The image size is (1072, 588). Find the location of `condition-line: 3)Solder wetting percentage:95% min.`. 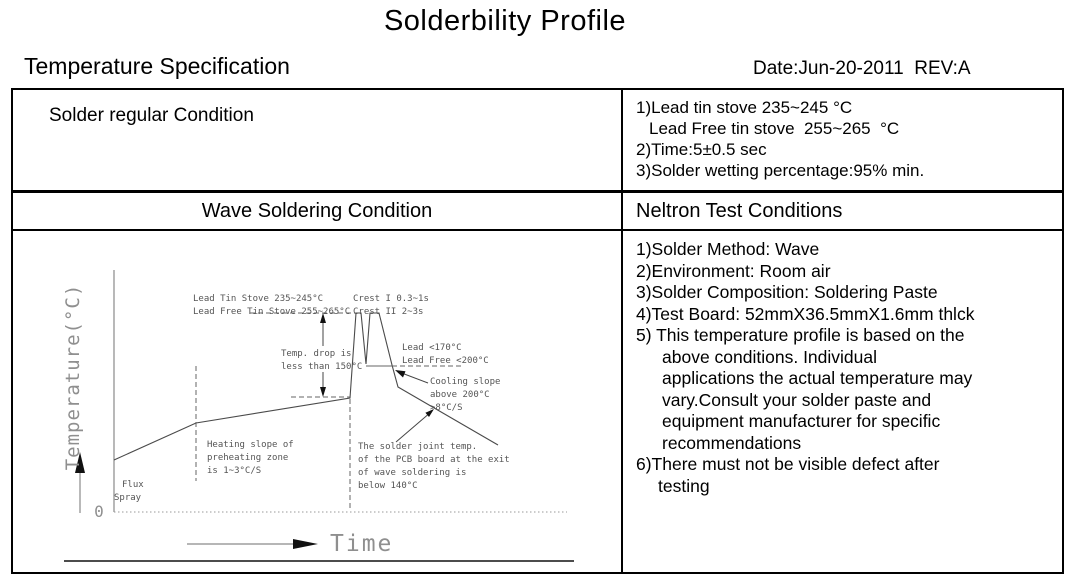

condition-line: 3)Solder wetting percentage:95% min. is located at coordinates (780, 170).